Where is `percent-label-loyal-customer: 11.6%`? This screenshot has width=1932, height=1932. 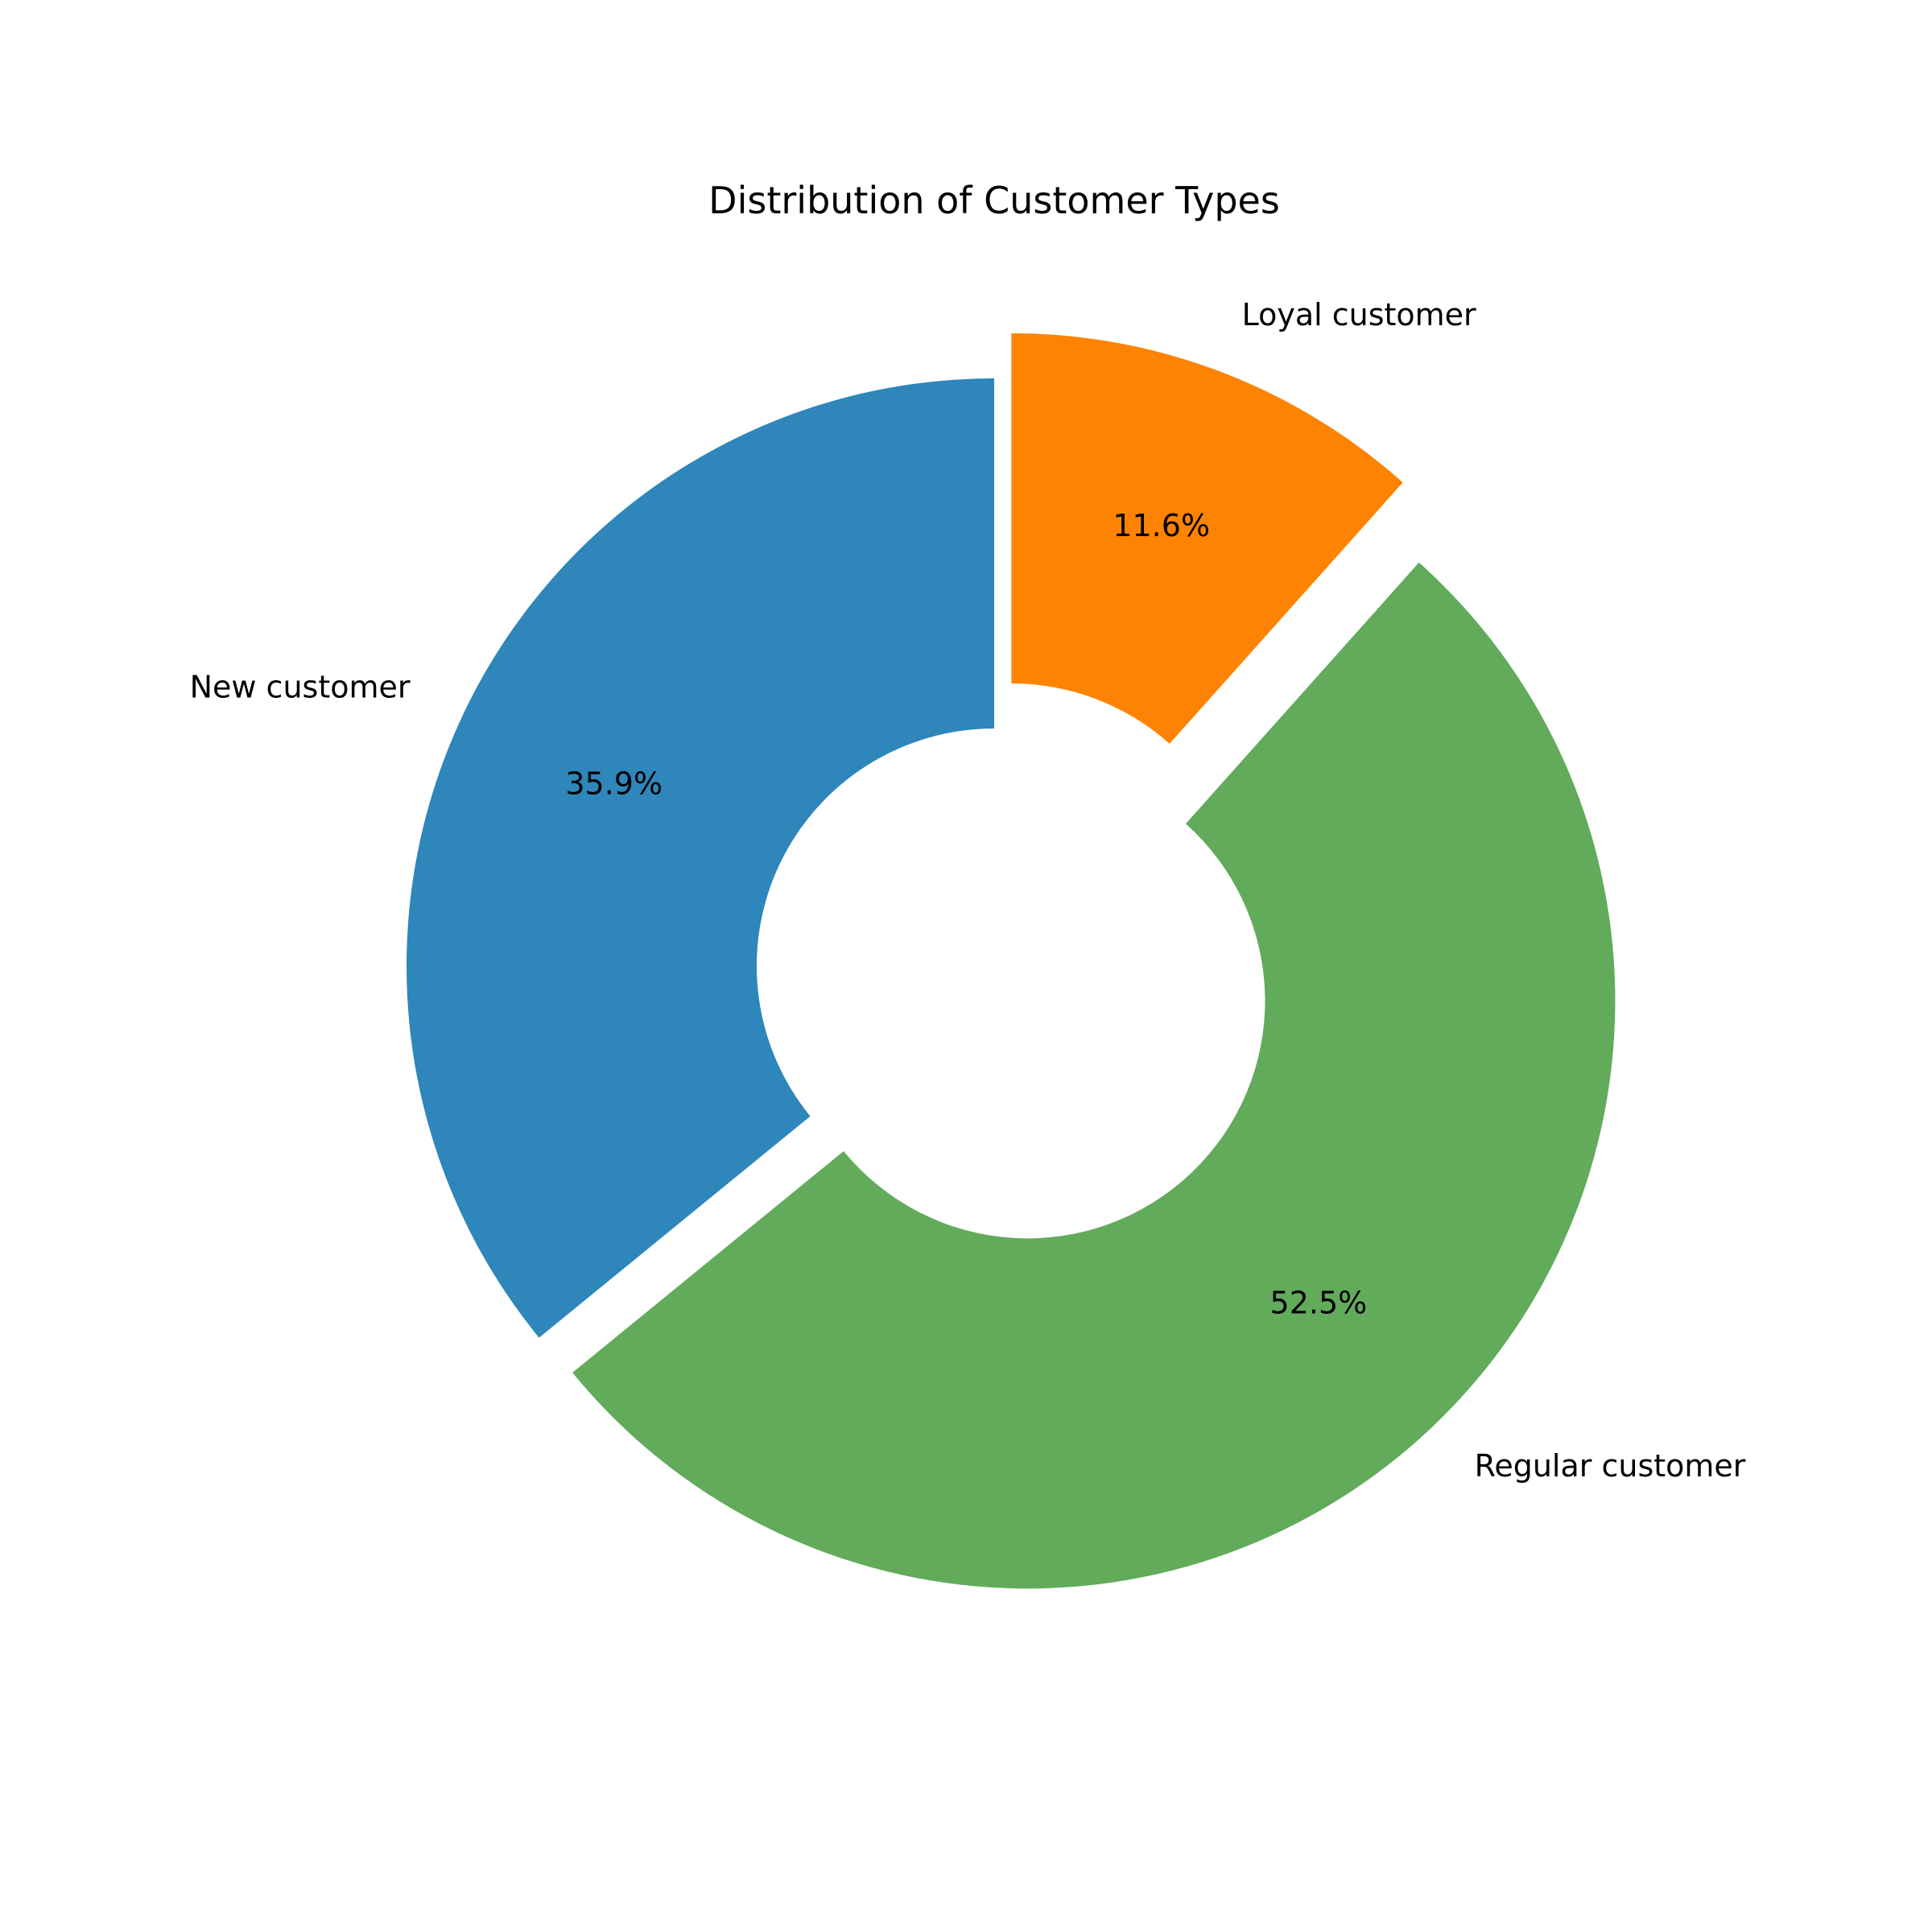 percent-label-loyal-customer: 11.6% is located at coordinates (1161, 525).